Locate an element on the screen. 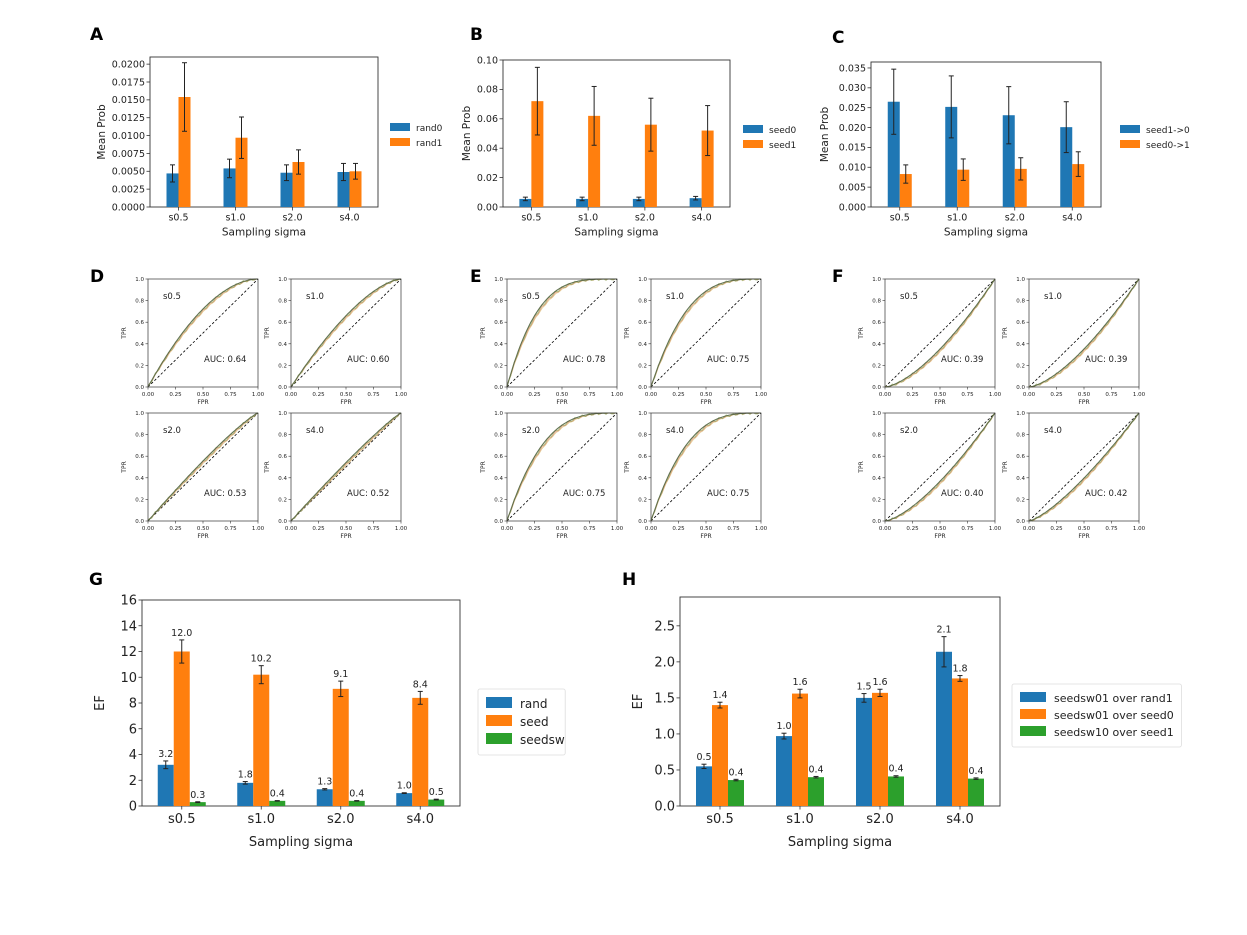 This screenshot has width=1247, height=935. legend-label: rand is located at coordinates (534, 704).